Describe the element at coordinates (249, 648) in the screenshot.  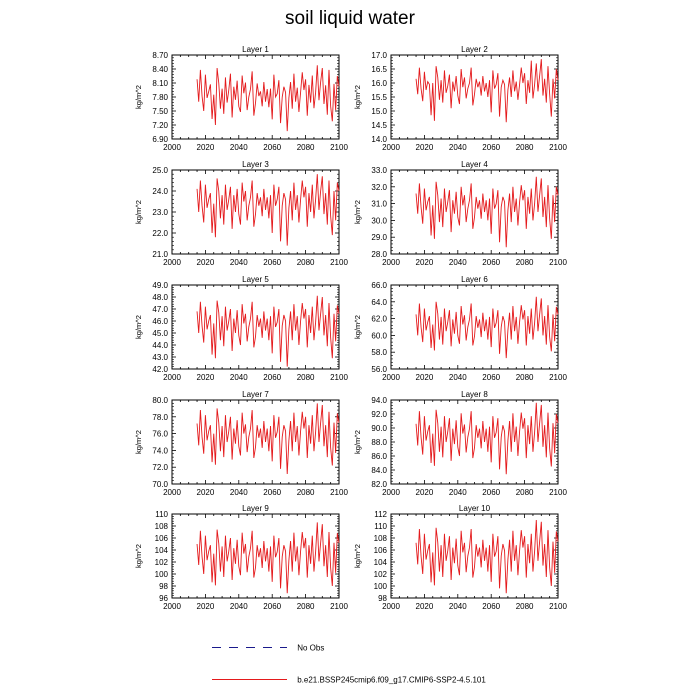
I see `legend-dashed-line` at that location.